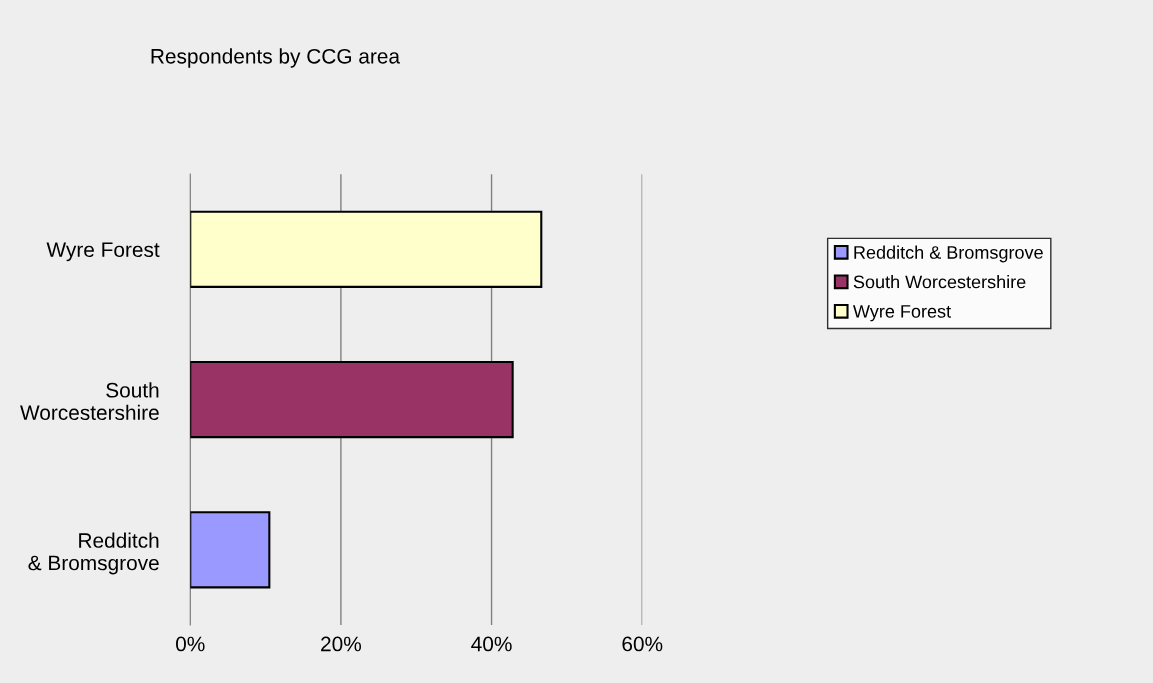 This screenshot has height=683, width=1153. I want to click on x-tick-label: 20%, so click(341, 644).